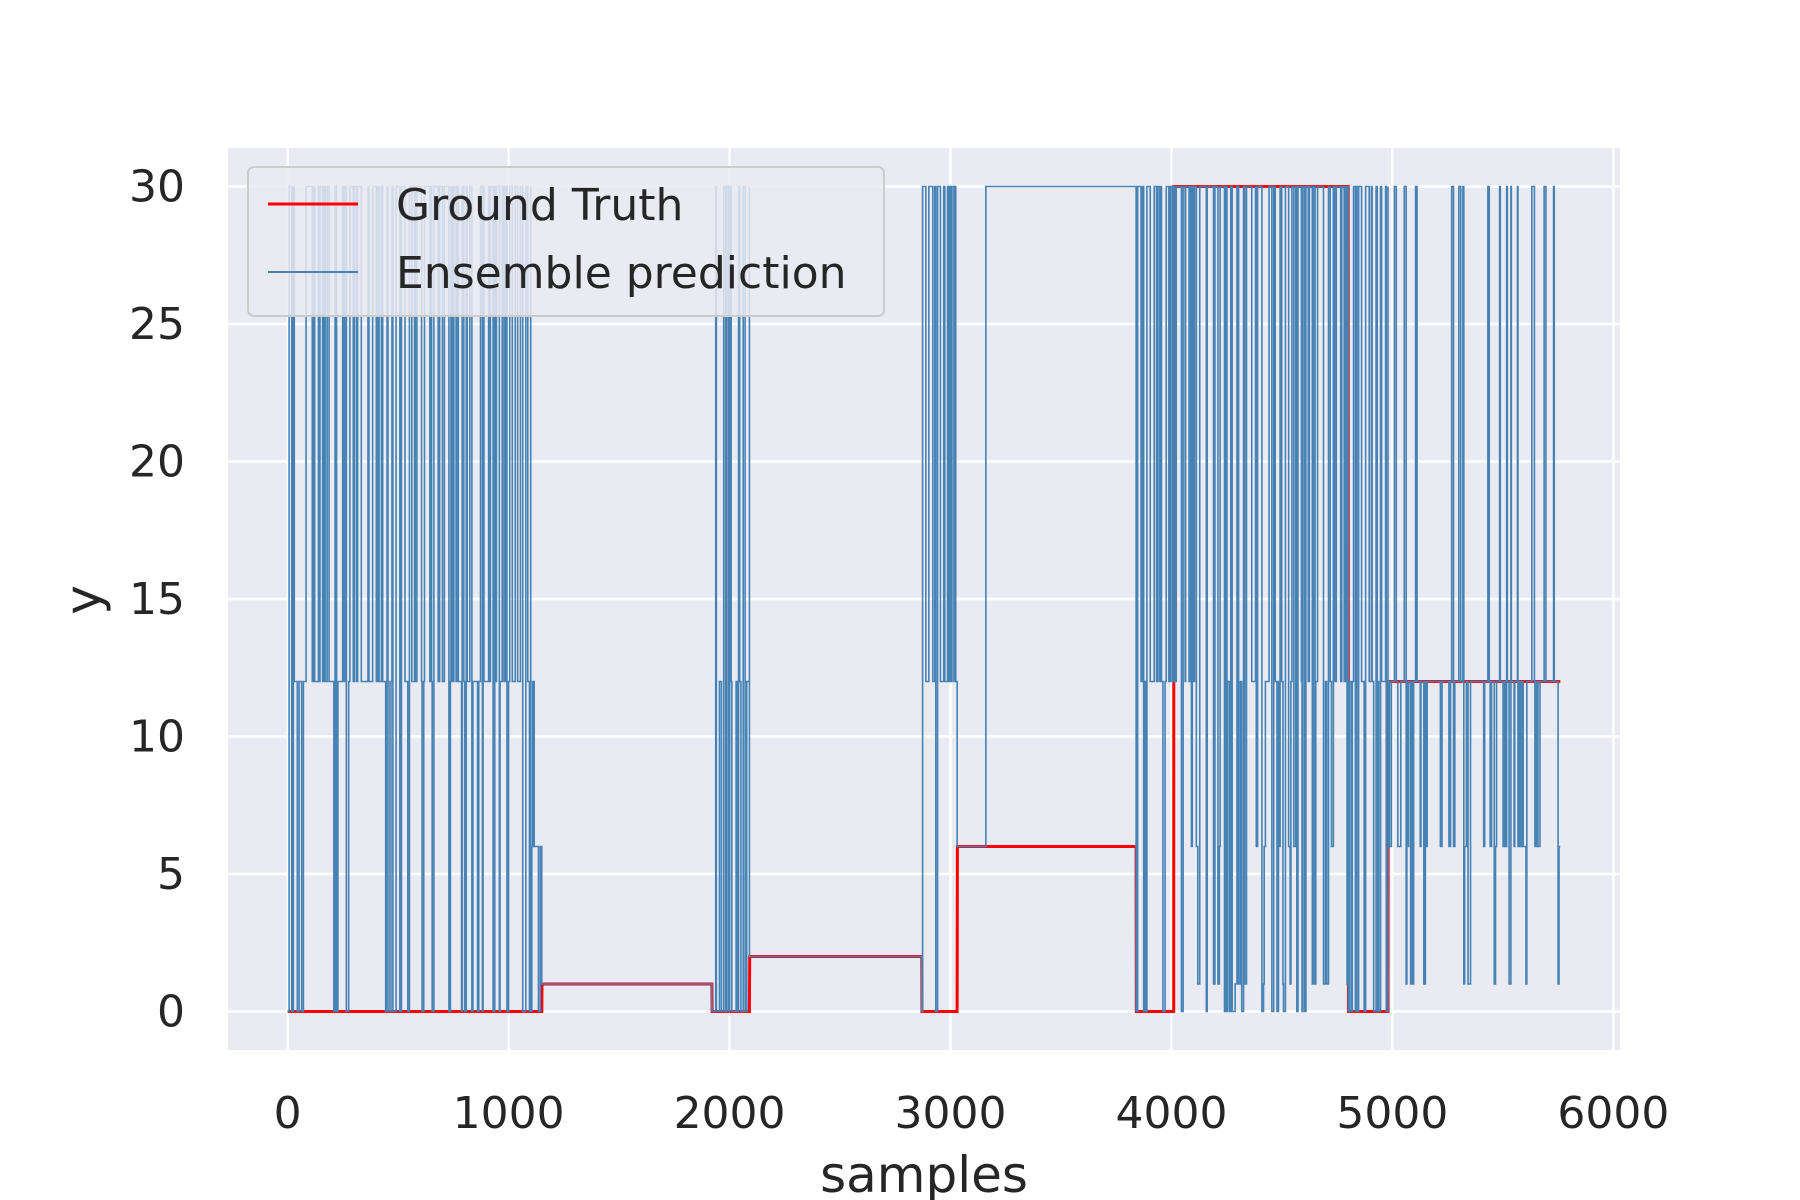 The image size is (1800, 1200). What do you see at coordinates (157, 324) in the screenshot?
I see `y-tick-label: 25` at bounding box center [157, 324].